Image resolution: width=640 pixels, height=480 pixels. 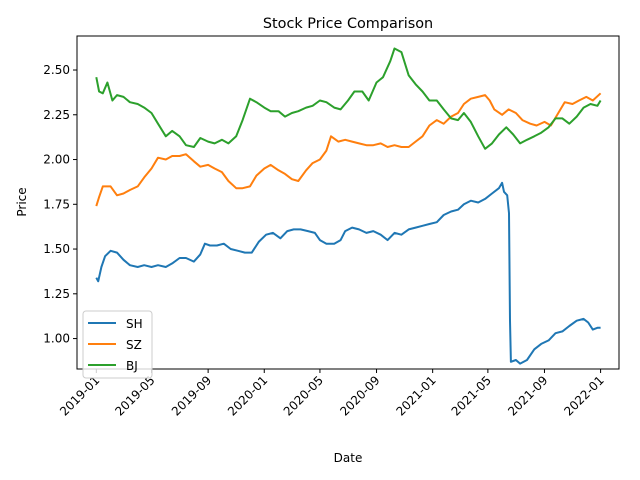 What do you see at coordinates (56, 160) in the screenshot?
I see `y-tick-label: 2.00` at bounding box center [56, 160].